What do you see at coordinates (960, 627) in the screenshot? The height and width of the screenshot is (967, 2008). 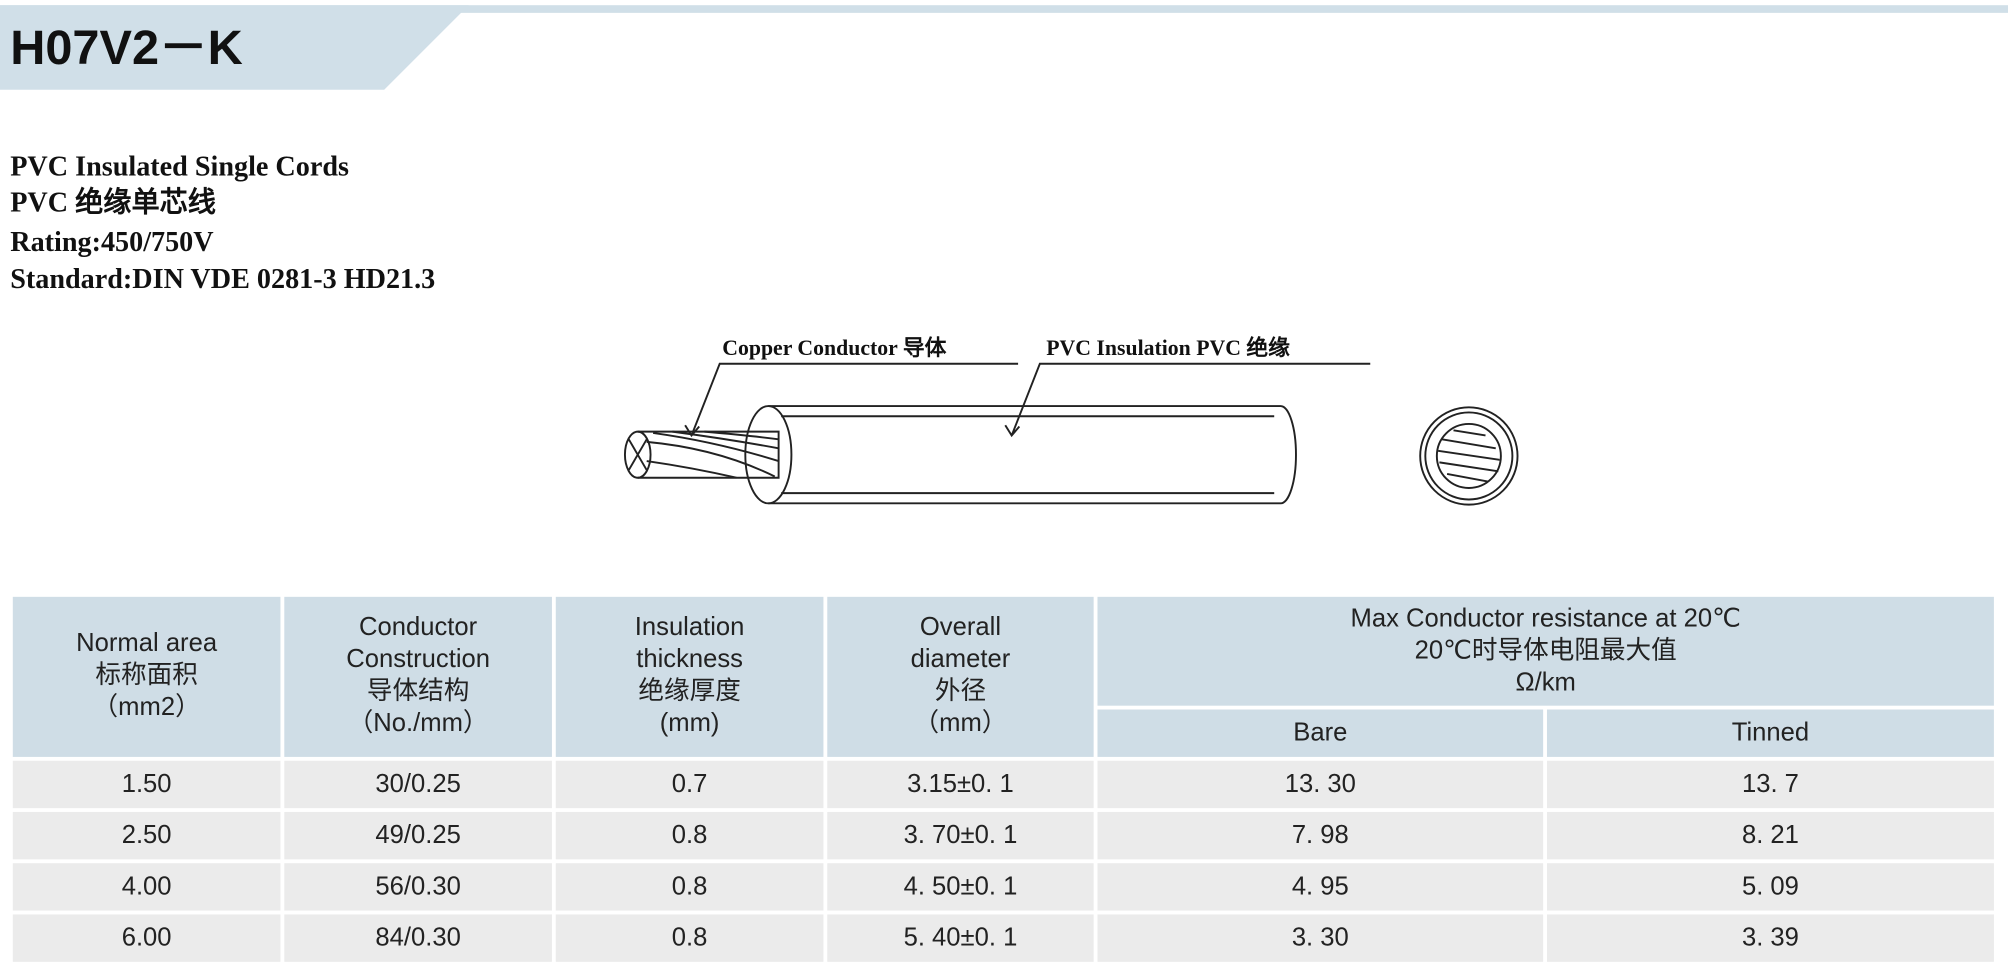 I see `header-text: Overall` at bounding box center [960, 627].